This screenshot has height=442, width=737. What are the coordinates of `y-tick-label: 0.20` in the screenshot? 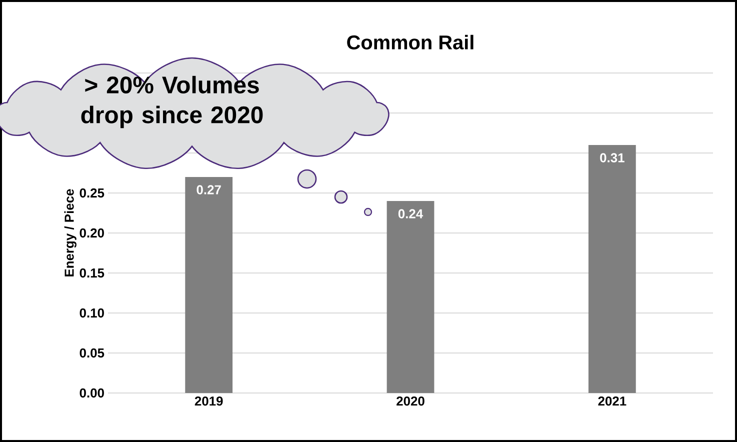 It's located at (92, 233).